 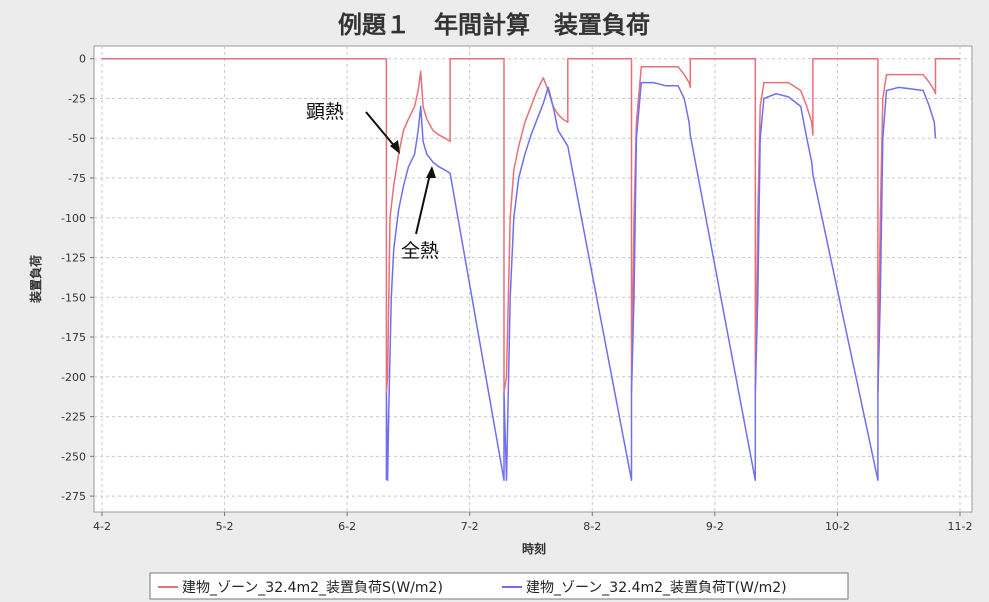 What do you see at coordinates (73, 297) in the screenshot?
I see `y-tick-label: -150` at bounding box center [73, 297].